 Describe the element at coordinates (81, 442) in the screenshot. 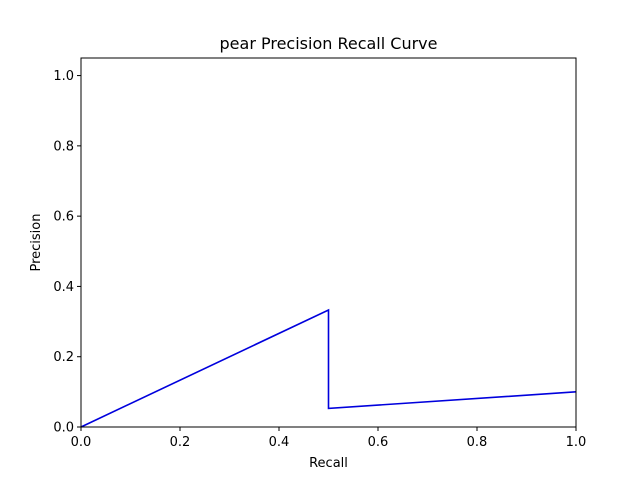

I see `x-tick-label: 0.0` at that location.